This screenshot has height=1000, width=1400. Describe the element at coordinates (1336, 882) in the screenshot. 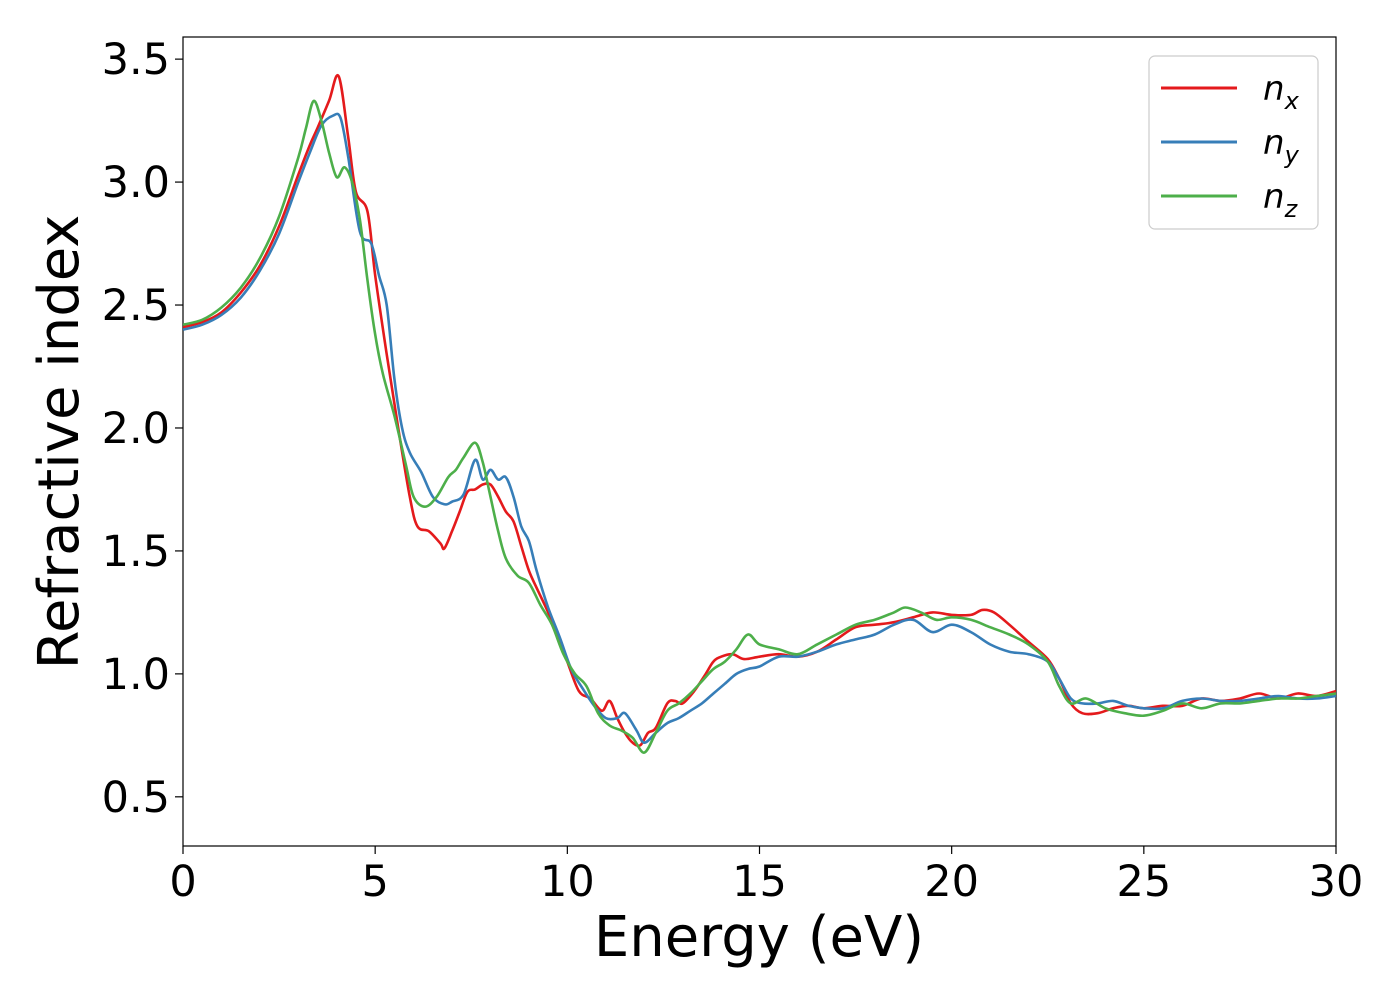

I see `x-tick-label: 30` at that location.